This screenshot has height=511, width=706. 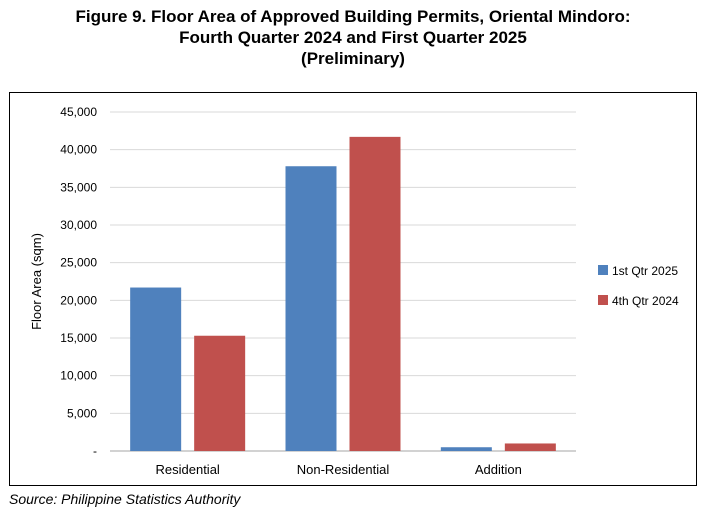 I want to click on y-tick-label: 35,000, so click(x=78, y=187).